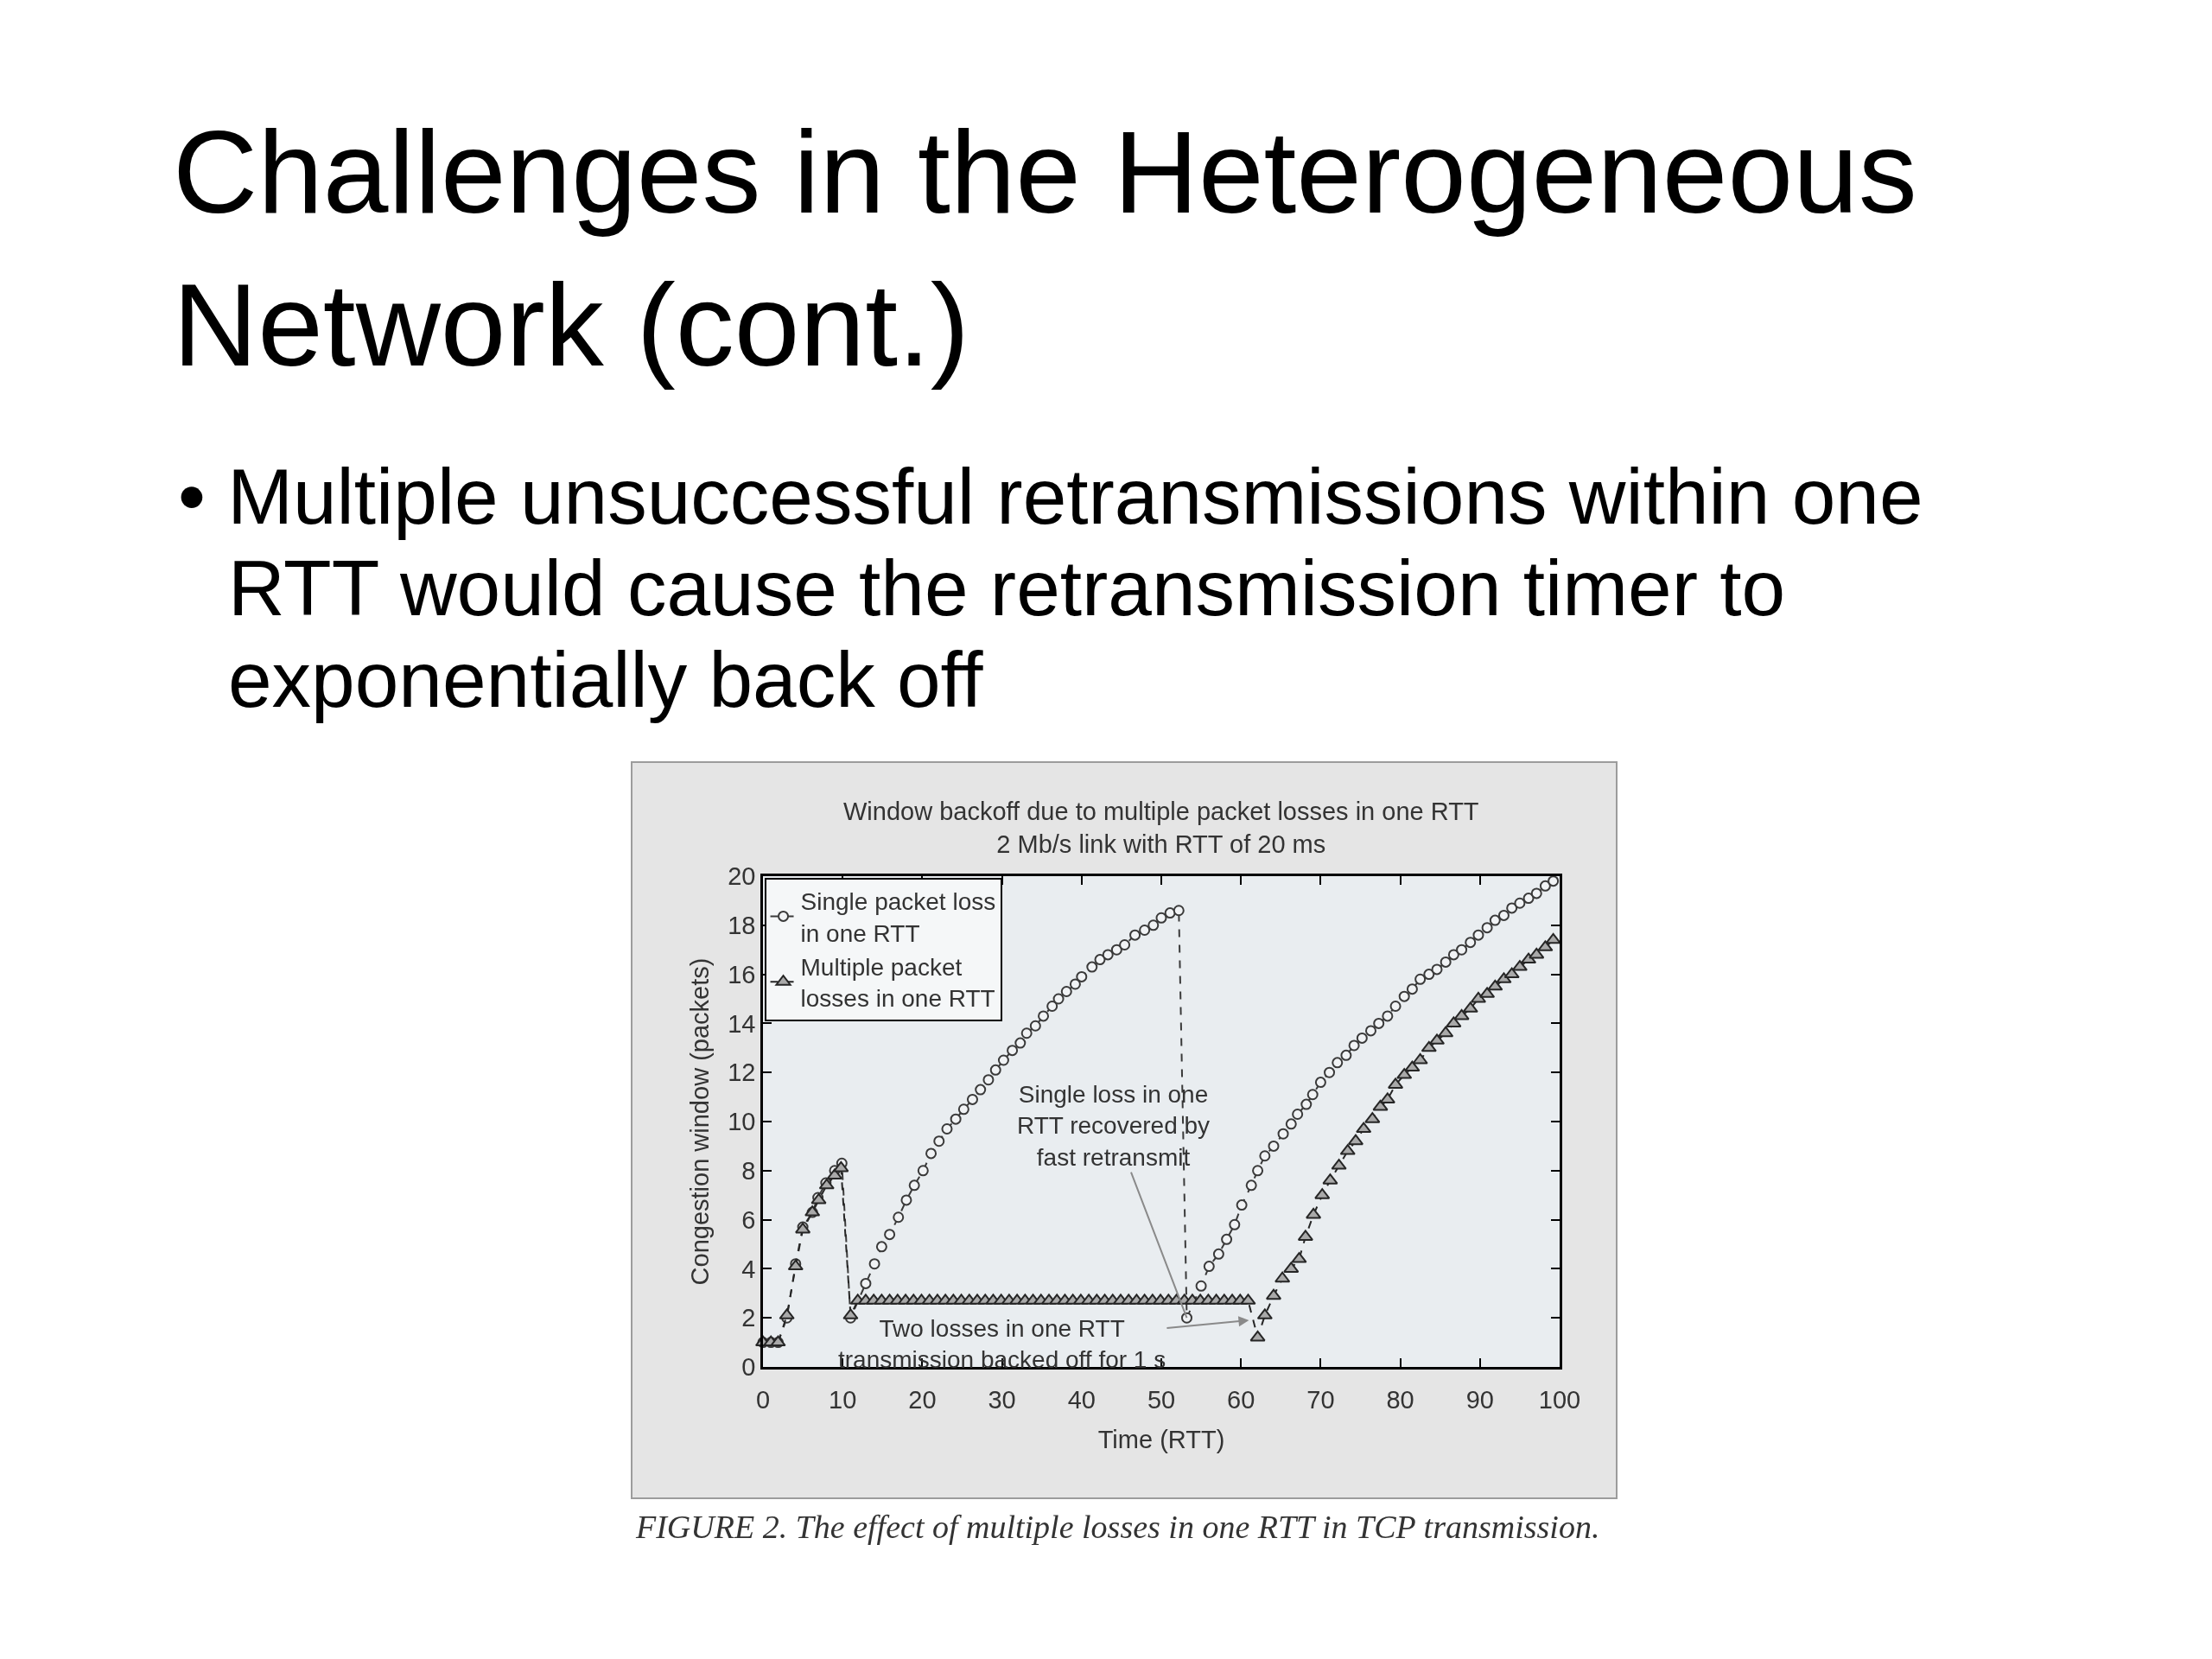  I want to click on caption: FIGURE 2. The effect of multiple losses in one RTT in TCP transmission., so click(1117, 1527).